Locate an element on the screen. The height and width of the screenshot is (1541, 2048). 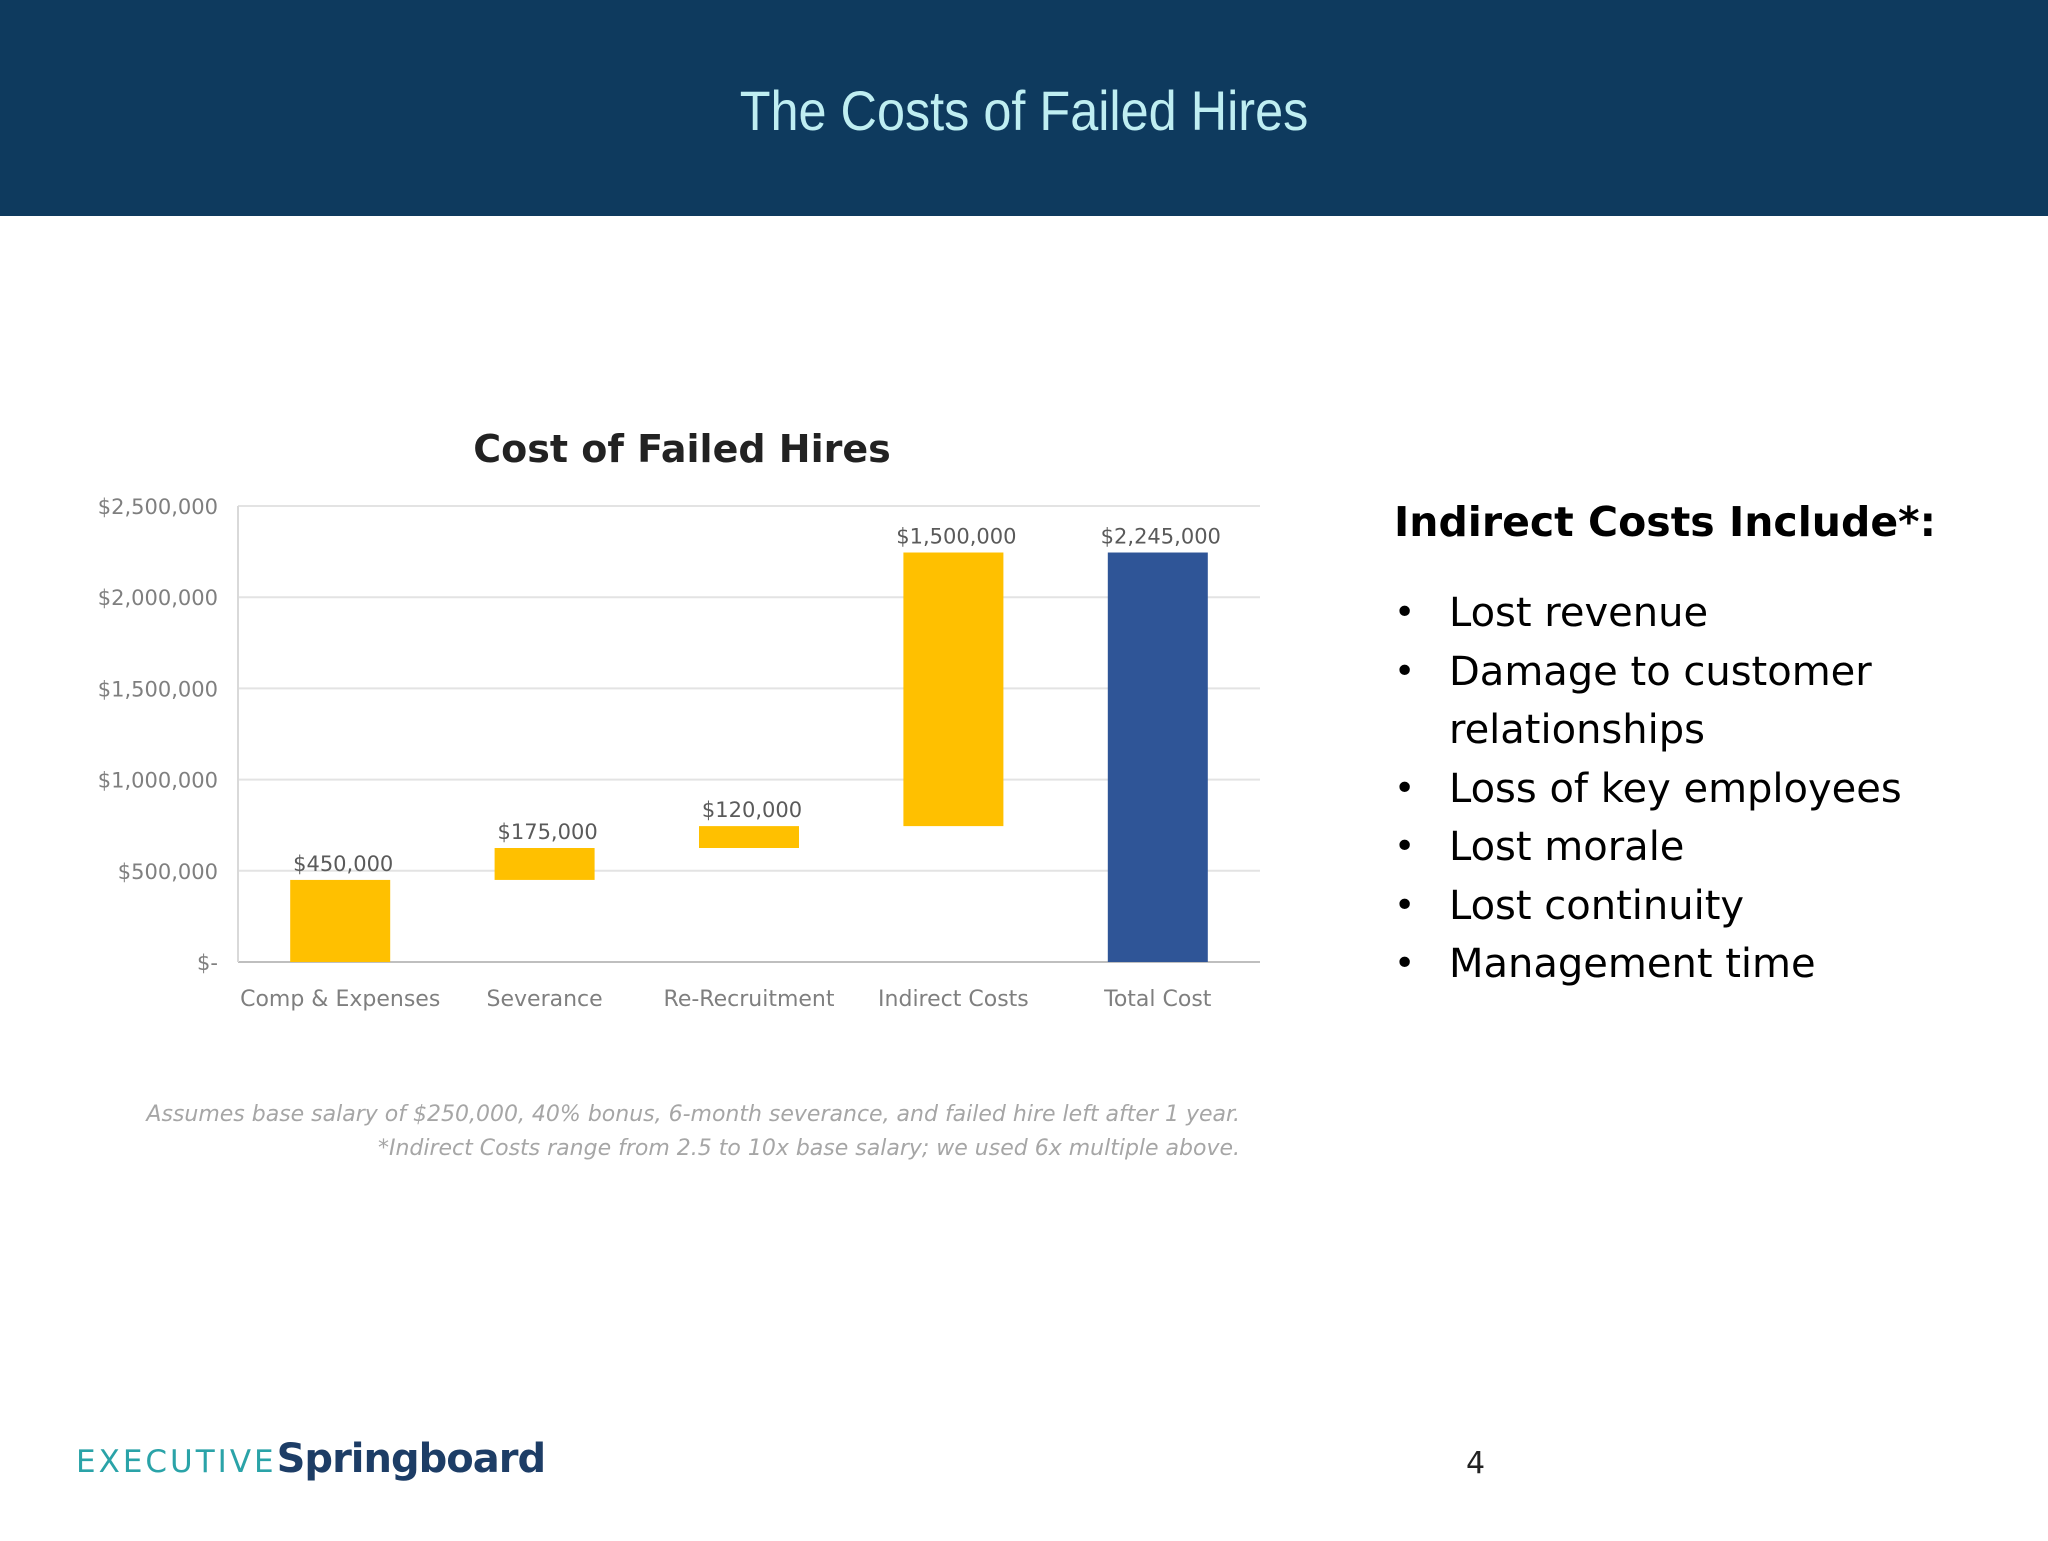
bullet-customer-relationships: Damage to customer relationships is located at coordinates (1704, 701).